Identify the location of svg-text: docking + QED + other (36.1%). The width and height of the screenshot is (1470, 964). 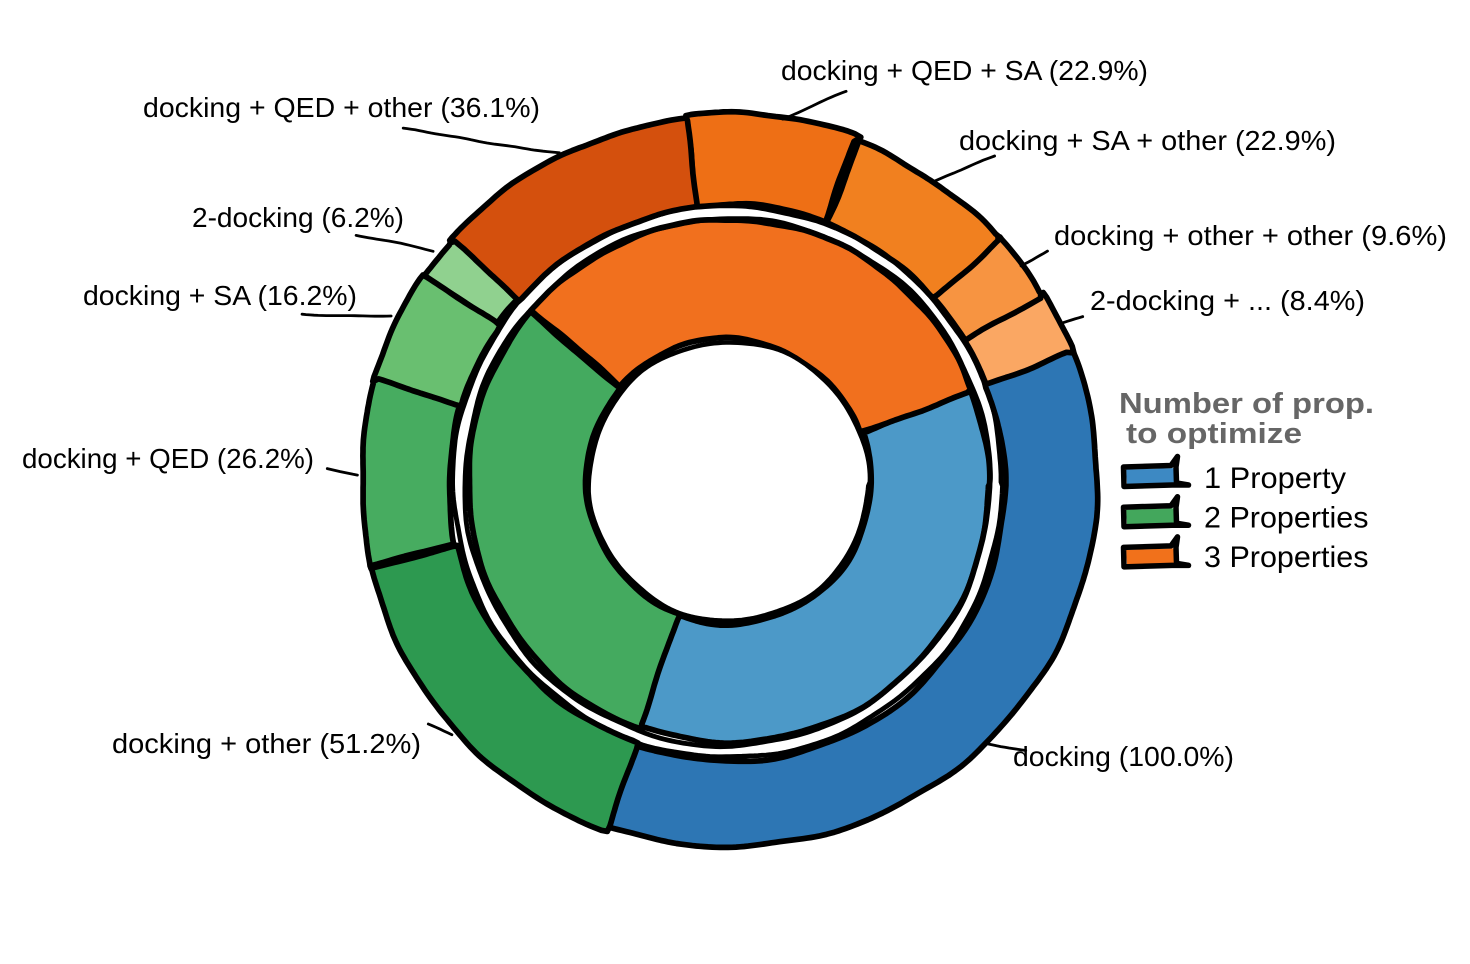
(341, 107).